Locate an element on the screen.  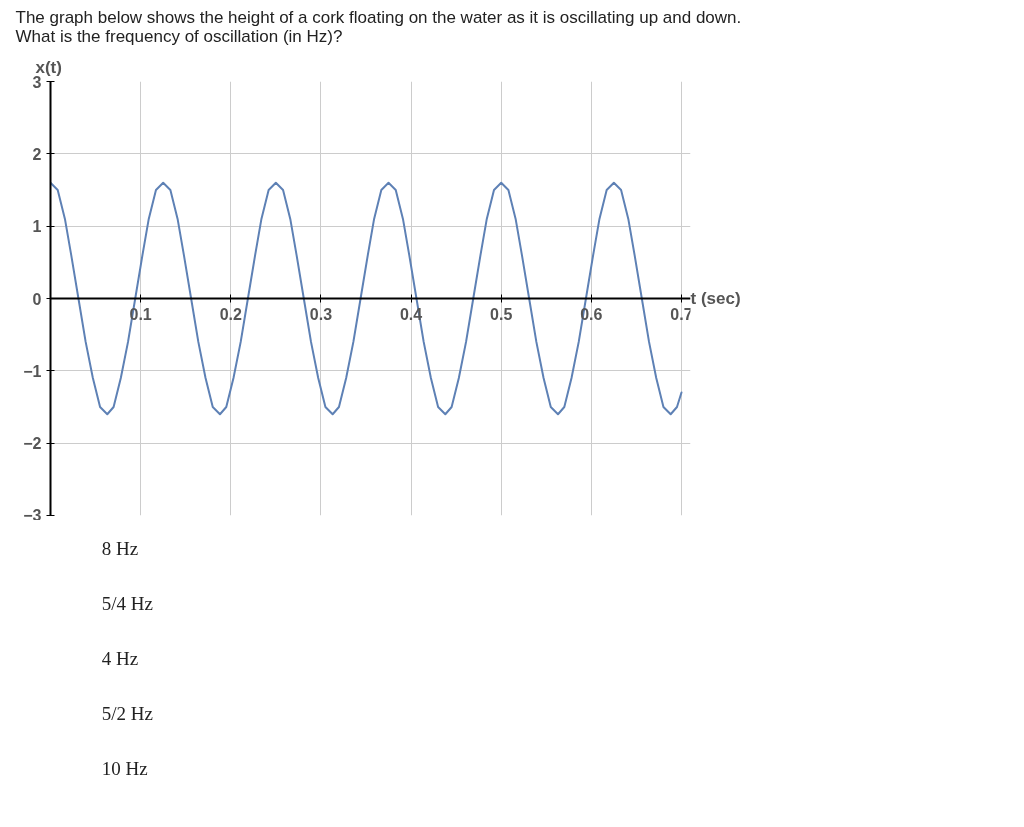
y-tick-label: −1 is located at coordinates (32, 371).